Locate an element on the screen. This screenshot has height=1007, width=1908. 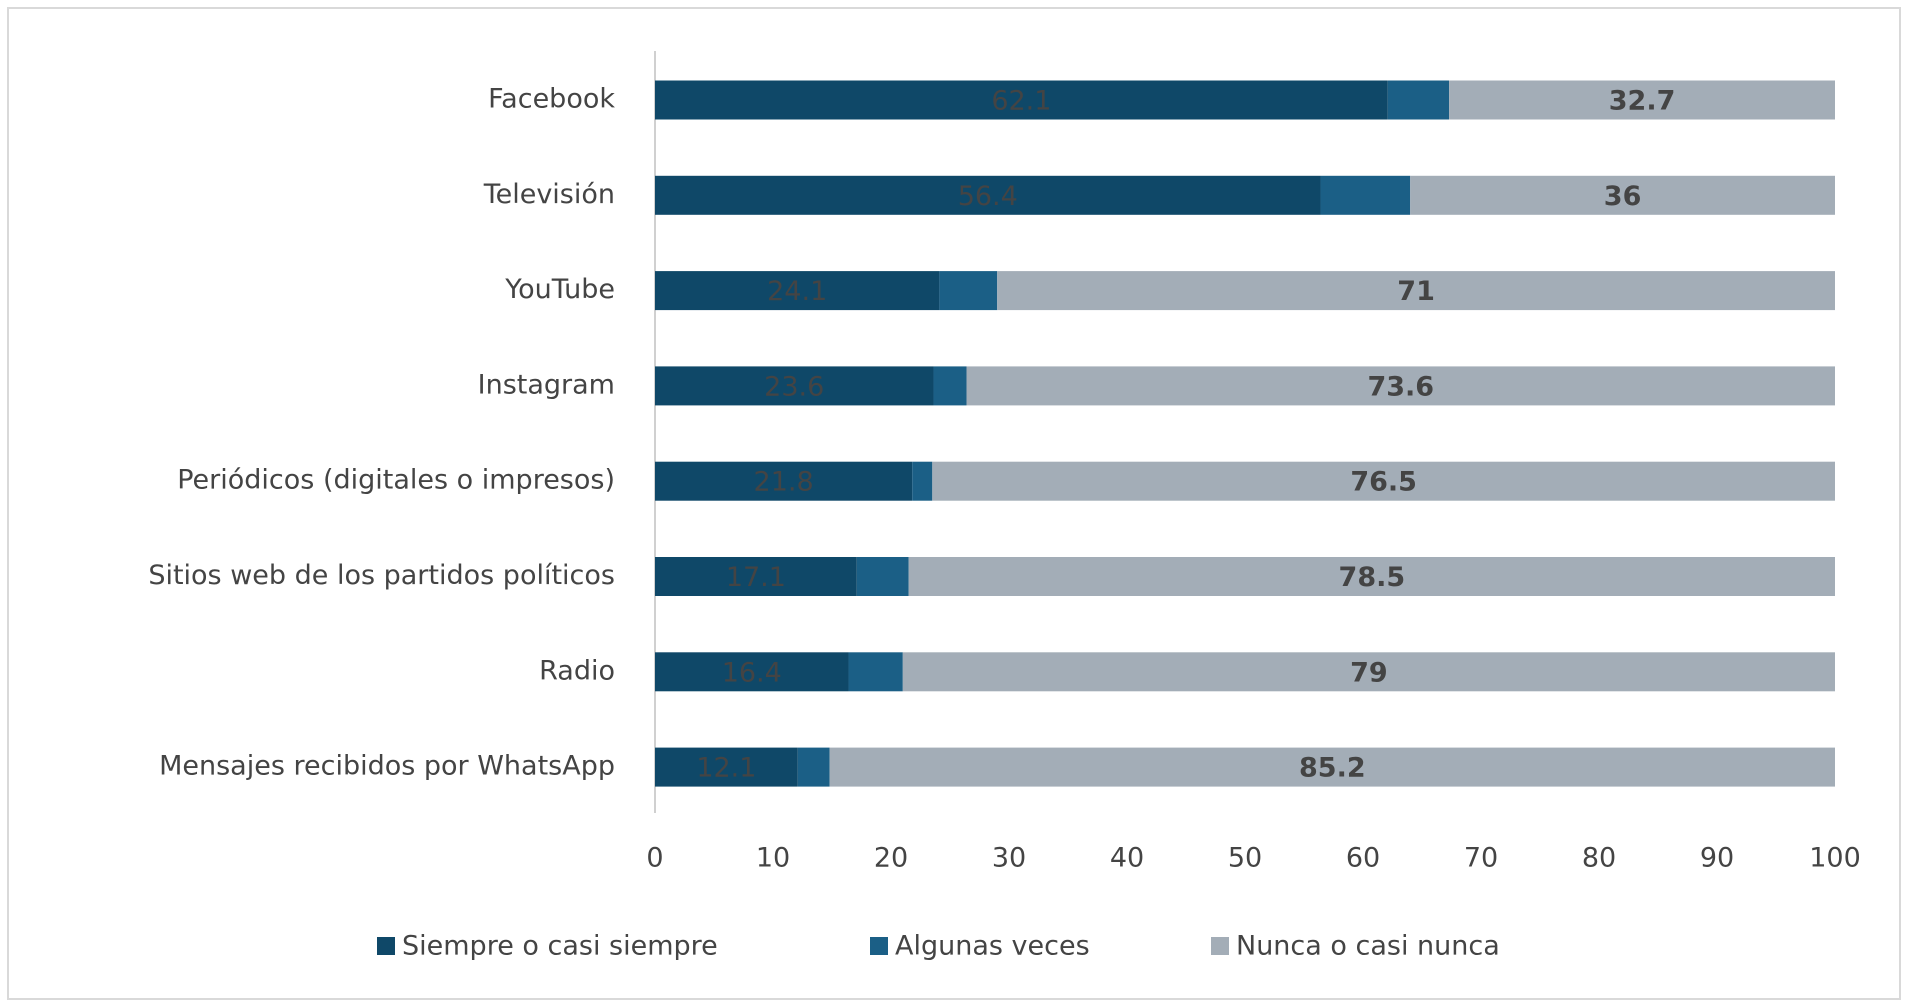
data-label: 24.1 is located at coordinates (797, 291).